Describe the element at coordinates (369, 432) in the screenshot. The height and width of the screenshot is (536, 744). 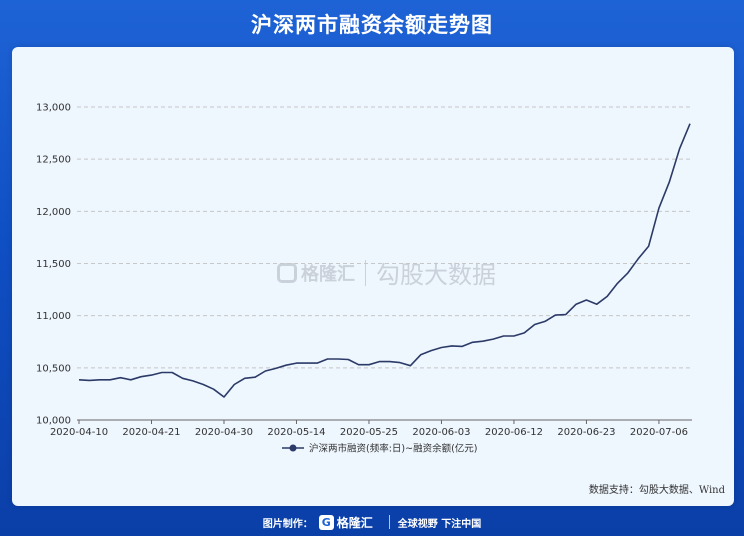
I see `x-tick-label: 2020-05-25` at that location.